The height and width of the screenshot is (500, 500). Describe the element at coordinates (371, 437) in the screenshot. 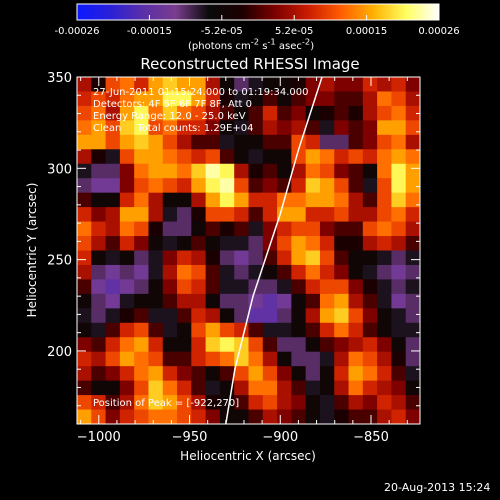

I see `x-tick-label: −850` at that location.